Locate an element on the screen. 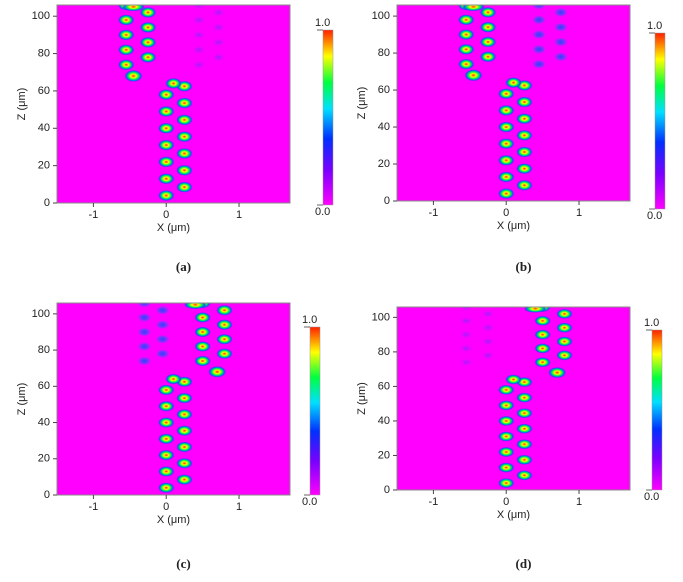 This screenshot has width=683, height=582. x-tick-label: -1 is located at coordinates (94, 507).